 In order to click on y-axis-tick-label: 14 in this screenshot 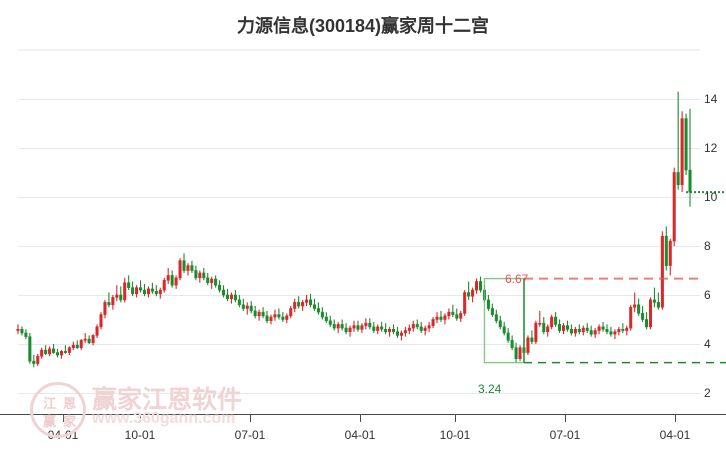, I will do `click(711, 99)`.